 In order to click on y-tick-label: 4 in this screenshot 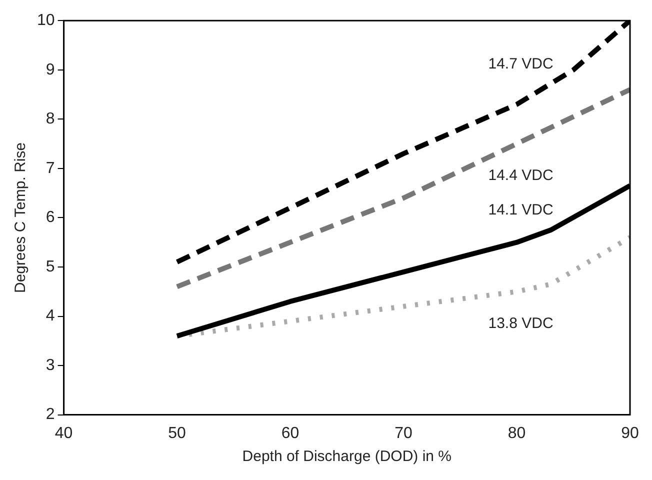, I will do `click(50, 316)`.